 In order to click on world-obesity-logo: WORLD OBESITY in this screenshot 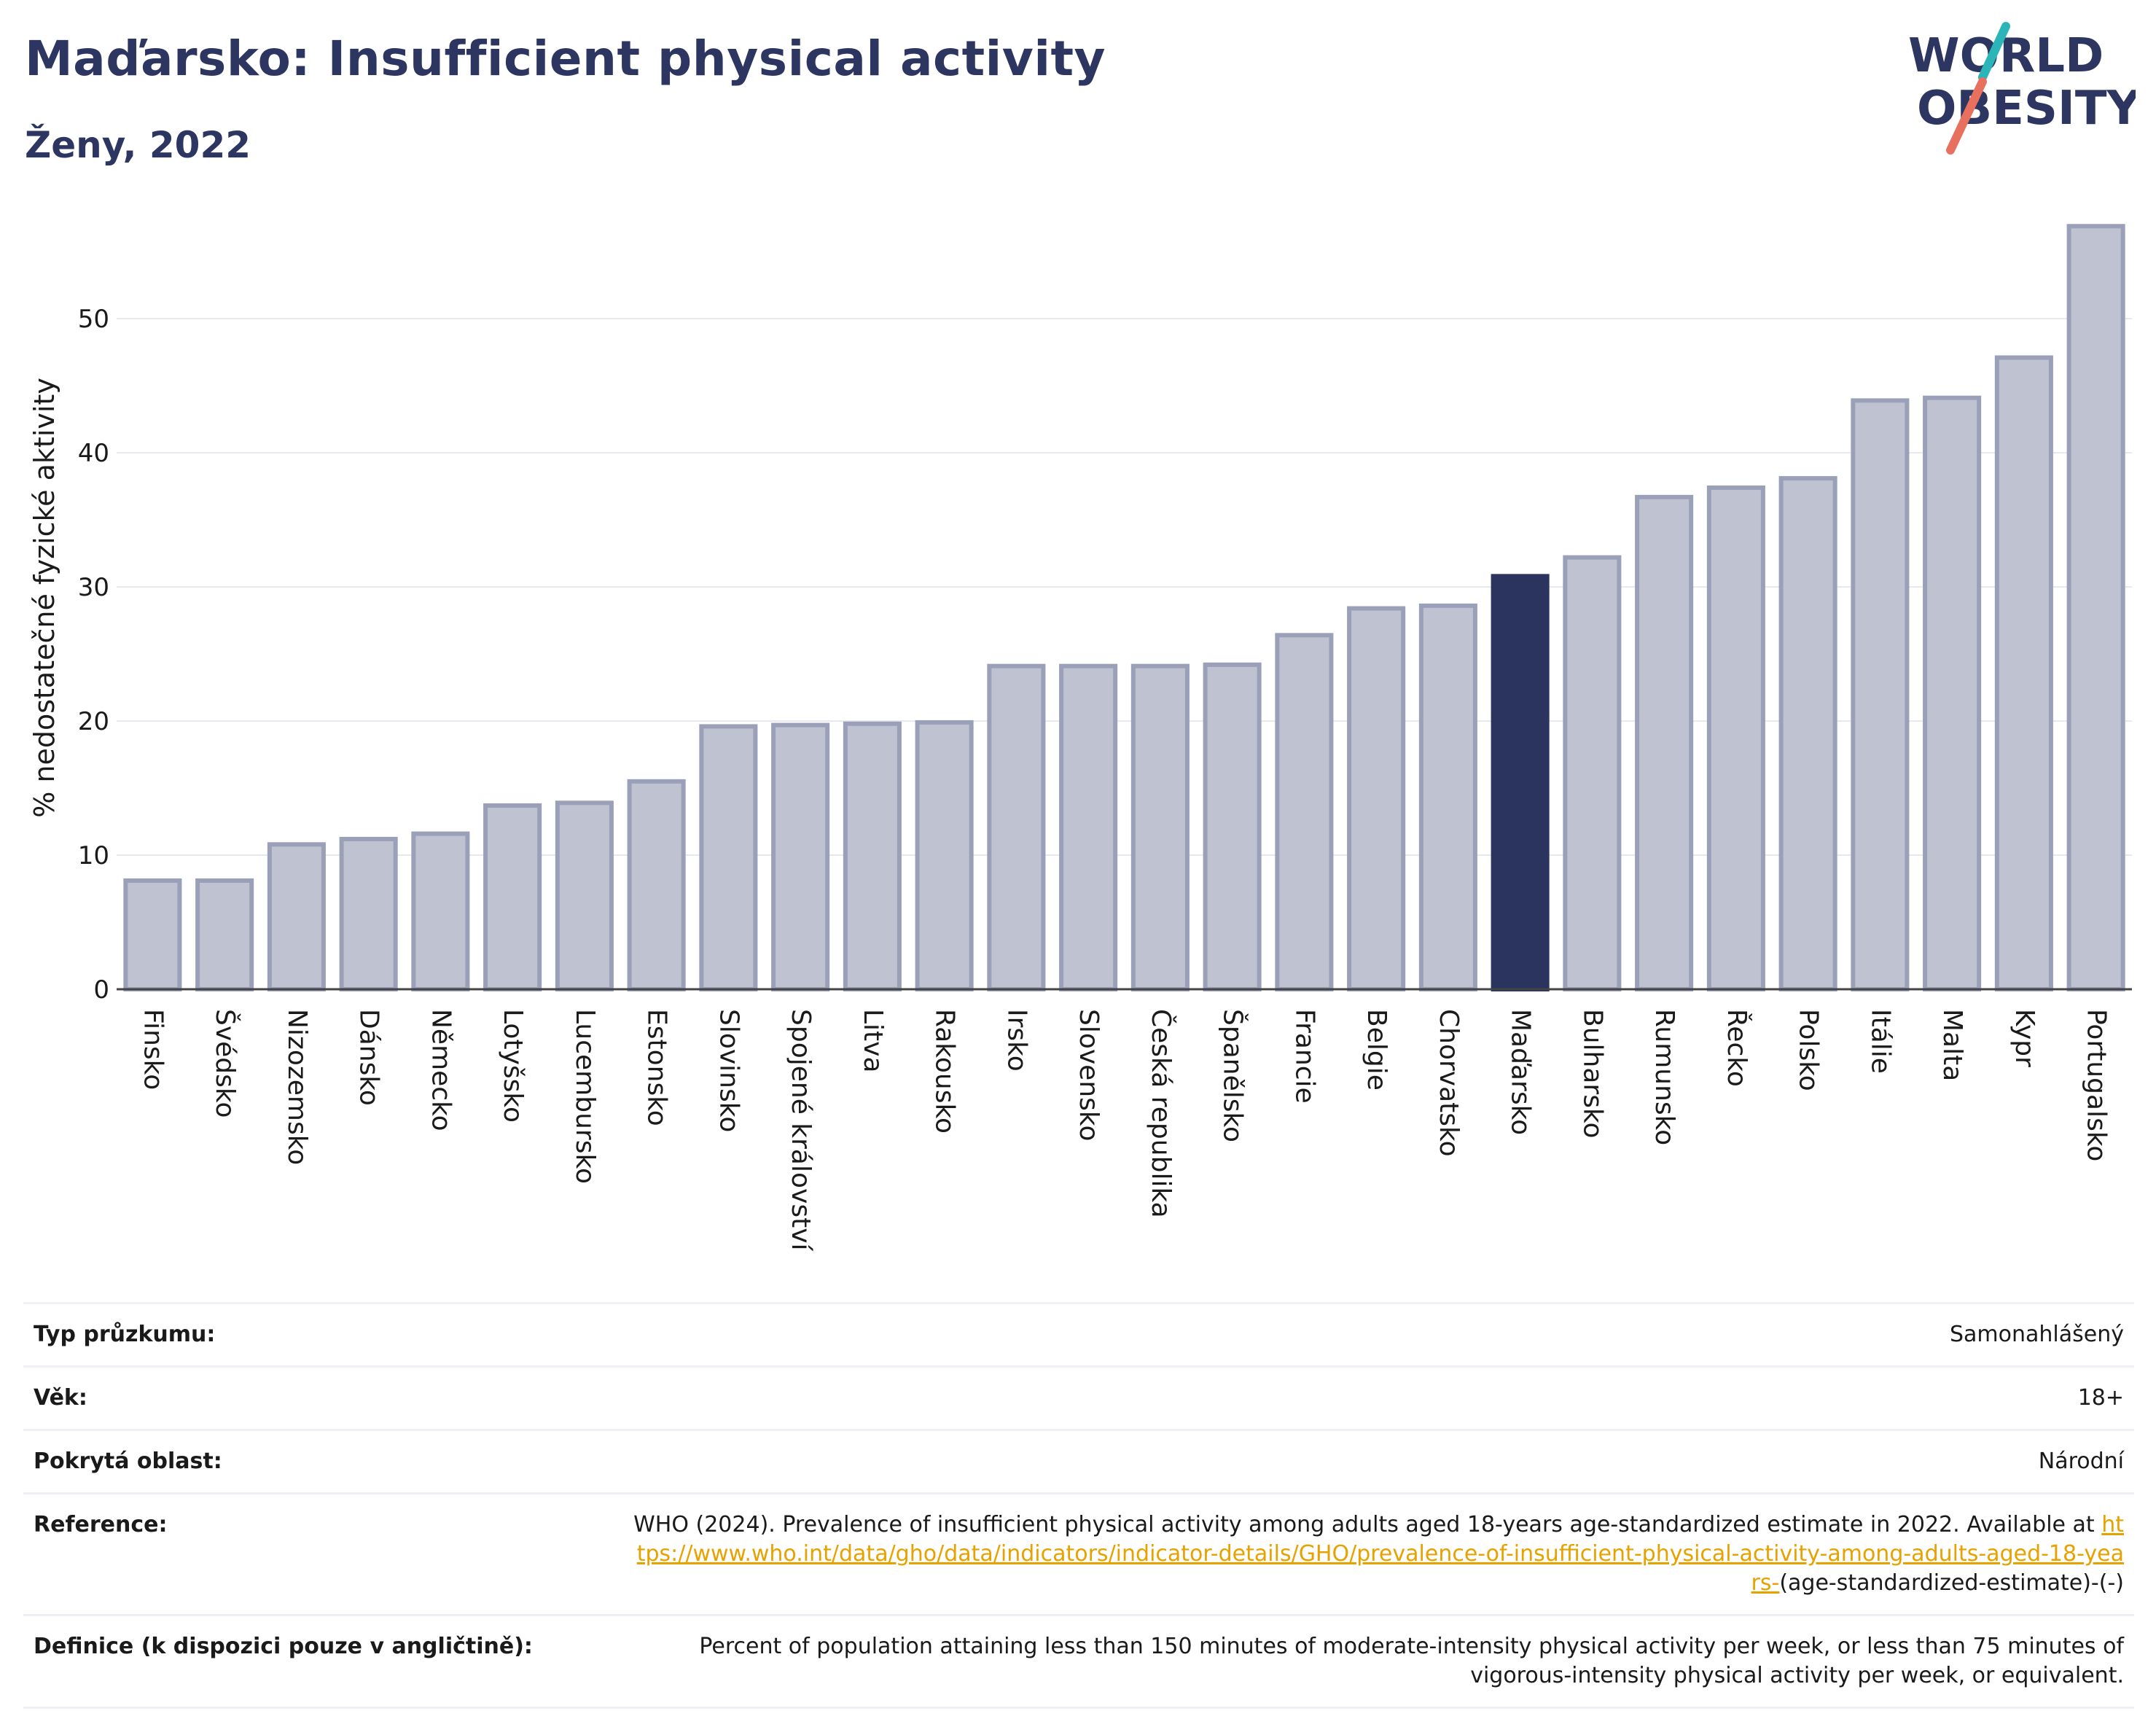, I will do `click(2022, 88)`.